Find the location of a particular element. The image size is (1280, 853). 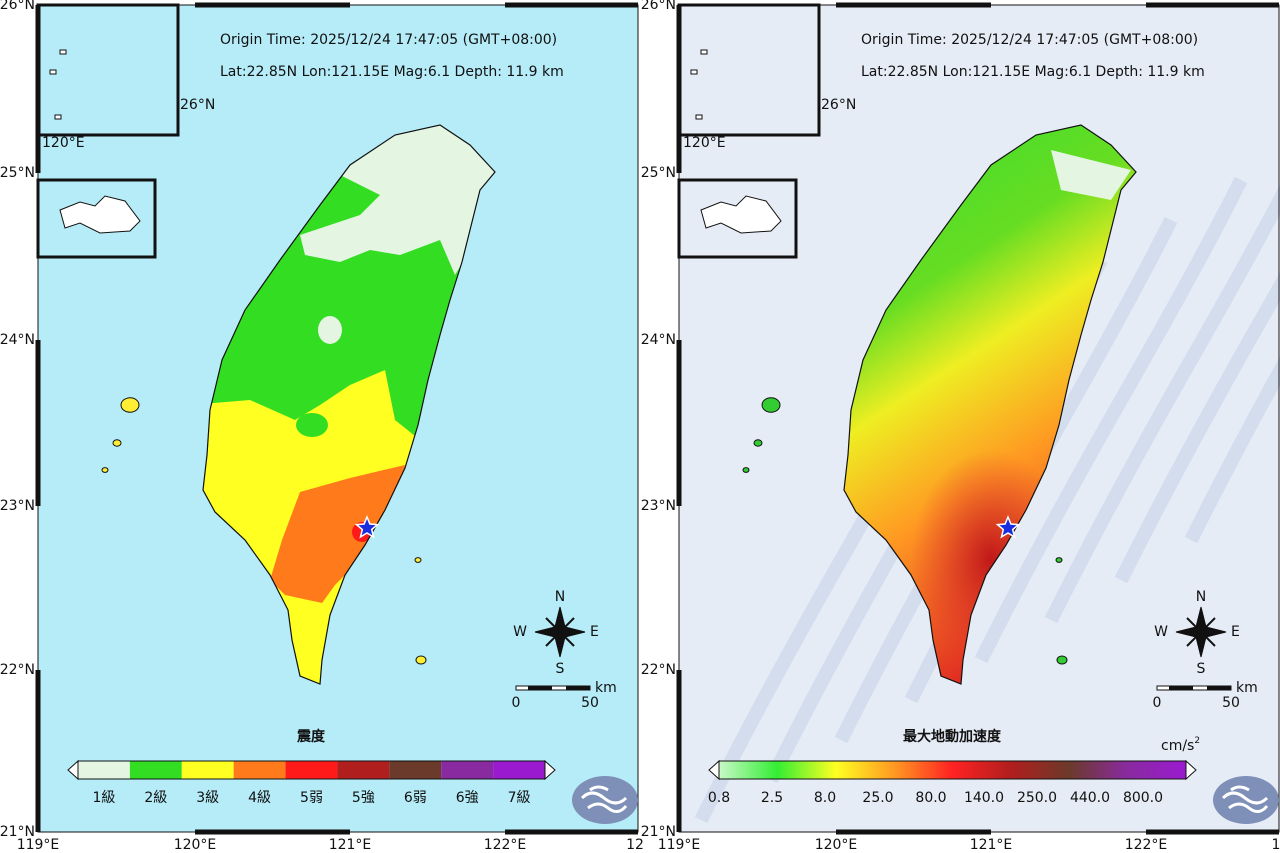

lon-label: 121°E is located at coordinates (350, 845).